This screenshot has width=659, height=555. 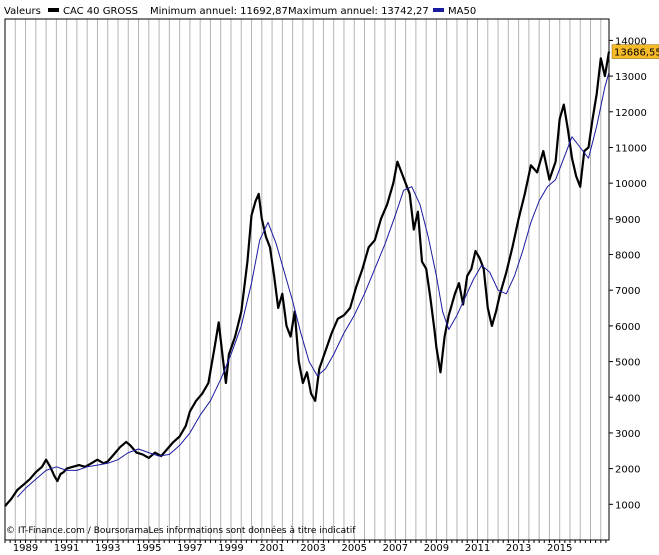 I want to click on legend-ma-label: MA50, so click(x=462, y=11).